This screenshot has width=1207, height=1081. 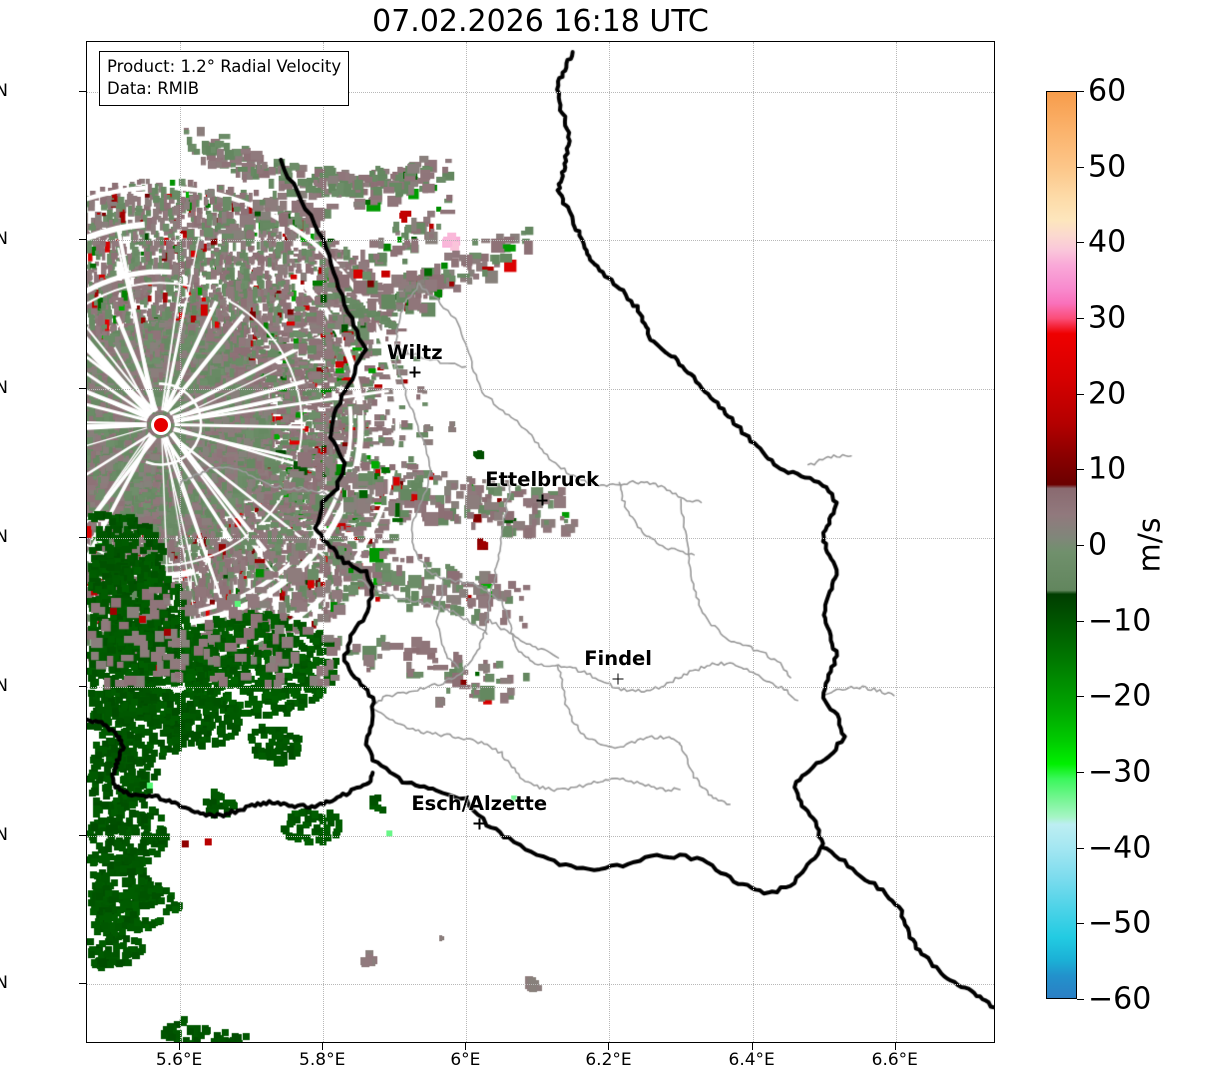 I want to click on product-info-box: Product: 1.2° Radial Velocity Data: RMIB, so click(x=224, y=78).